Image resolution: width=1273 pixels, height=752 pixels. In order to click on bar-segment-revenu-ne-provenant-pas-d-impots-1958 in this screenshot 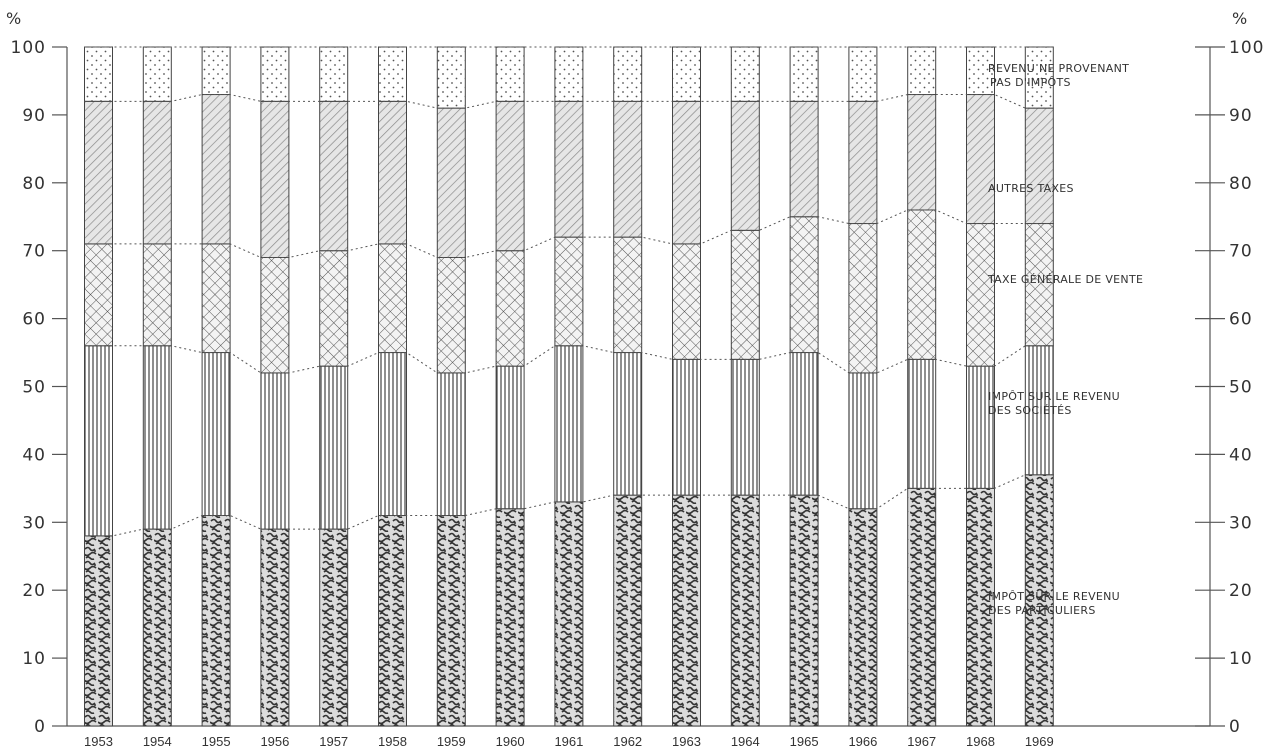, I will do `click(392, 74)`.